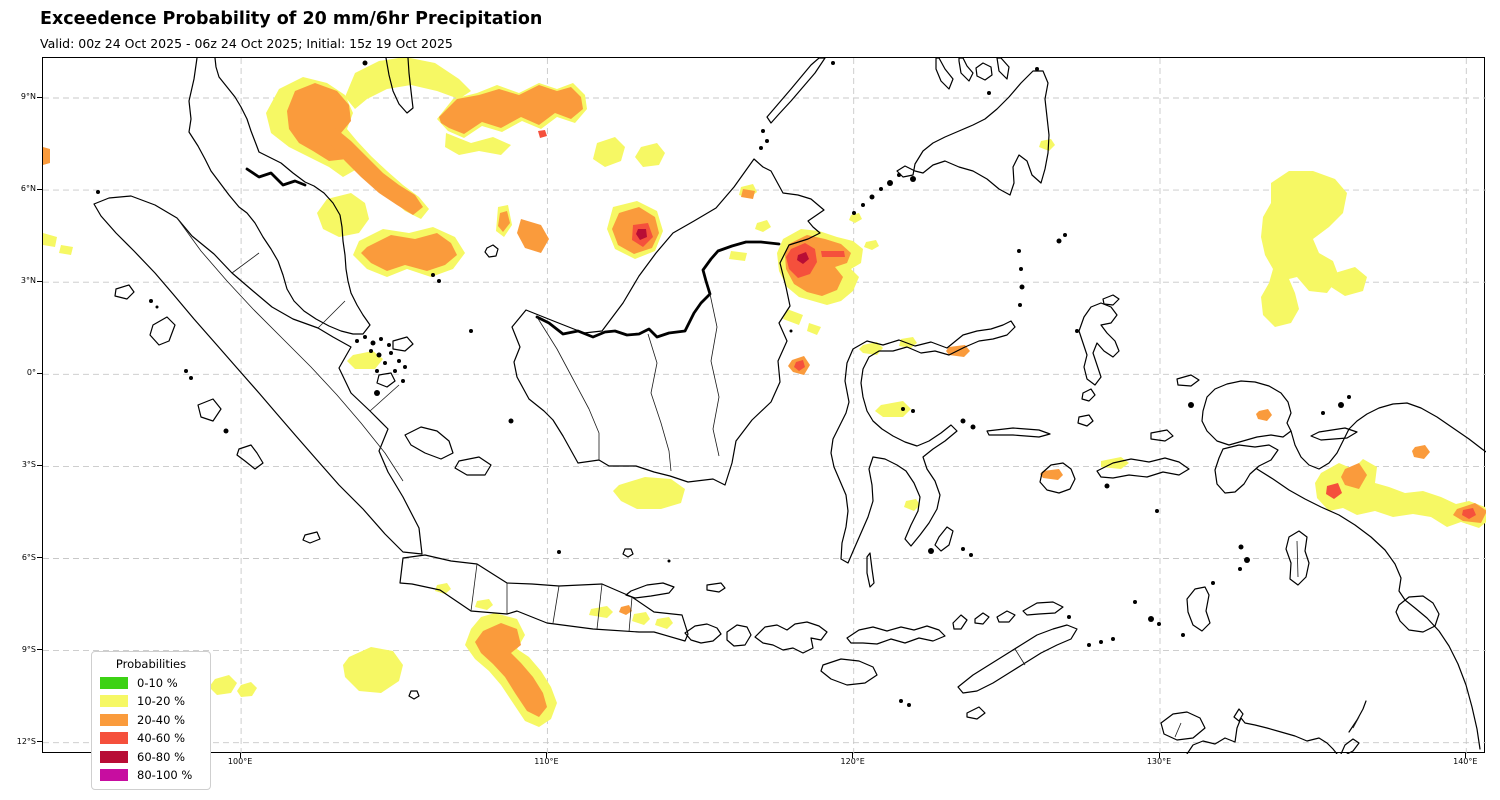 The height and width of the screenshot is (800, 1500). I want to click on legend-entry: 0-10 %, so click(151, 683).